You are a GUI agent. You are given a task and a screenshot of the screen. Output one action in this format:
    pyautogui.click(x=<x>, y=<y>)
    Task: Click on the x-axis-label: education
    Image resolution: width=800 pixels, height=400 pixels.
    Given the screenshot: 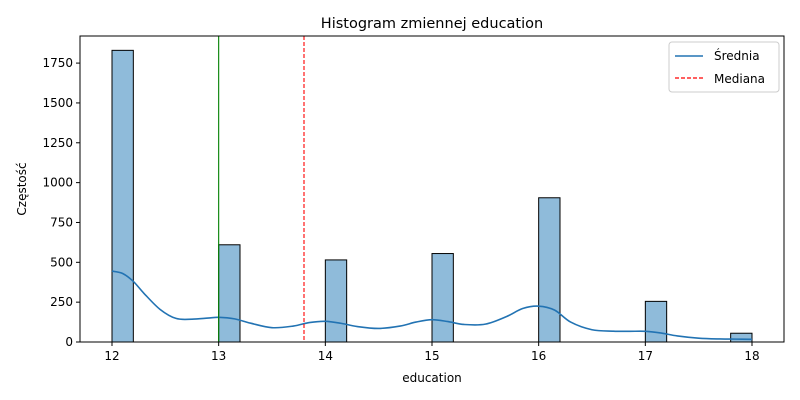 What is the action you would take?
    pyautogui.click(x=432, y=378)
    